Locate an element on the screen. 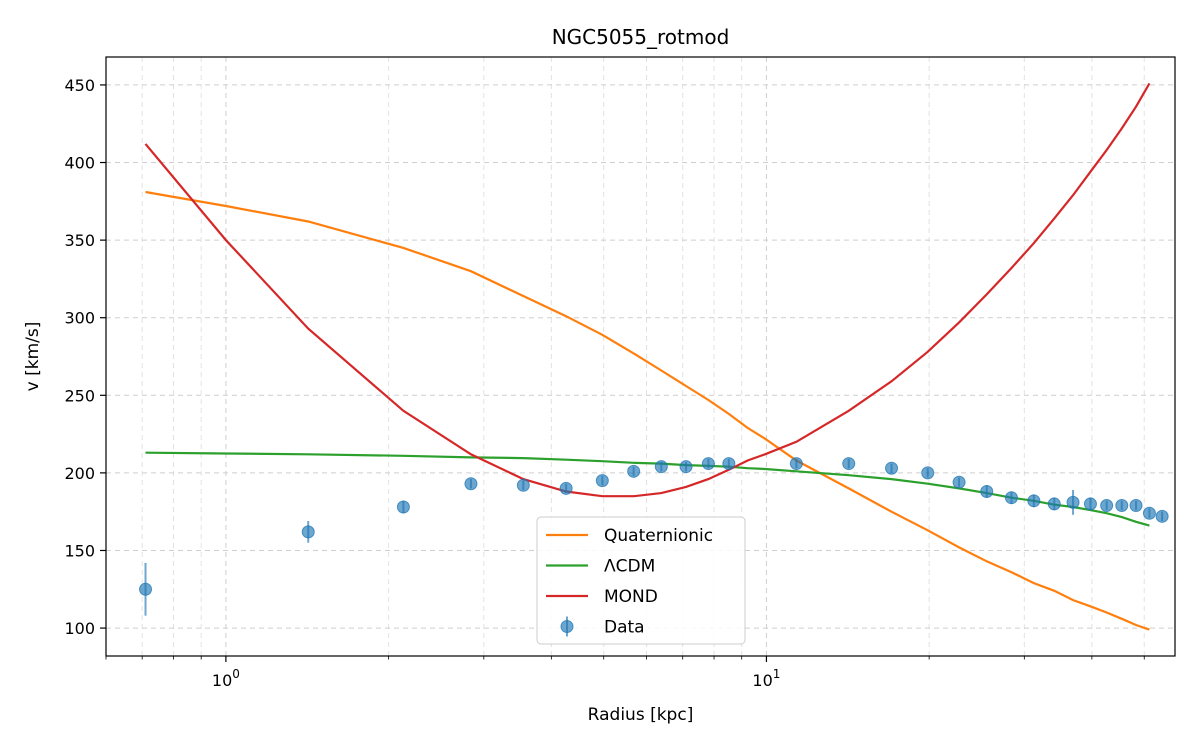 This screenshot has width=1200, height=750. legend-label: MOND is located at coordinates (631, 597).